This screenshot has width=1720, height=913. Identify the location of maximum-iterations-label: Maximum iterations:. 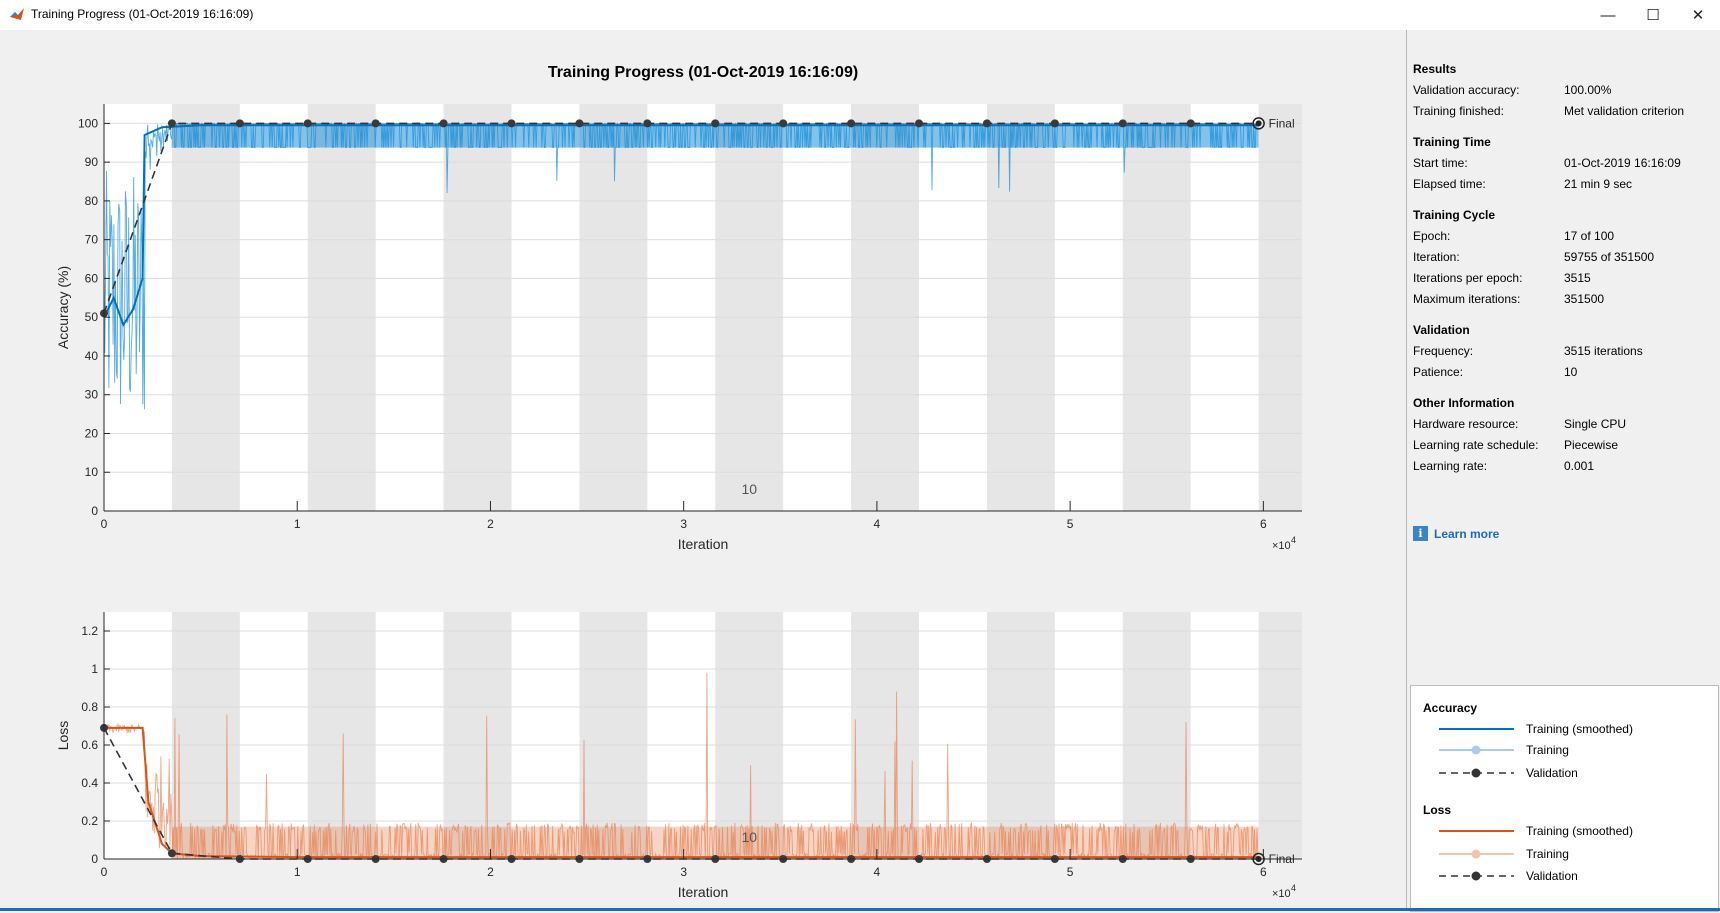
(1467, 299).